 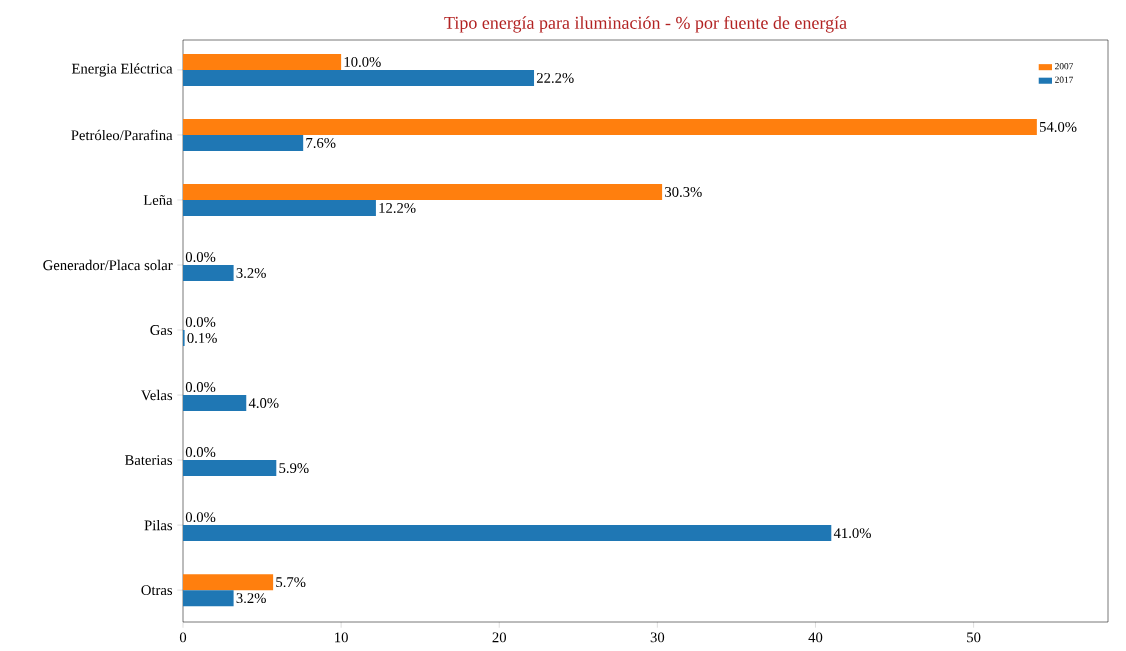 I want to click on x-tick-label: 10, so click(x=341, y=637).